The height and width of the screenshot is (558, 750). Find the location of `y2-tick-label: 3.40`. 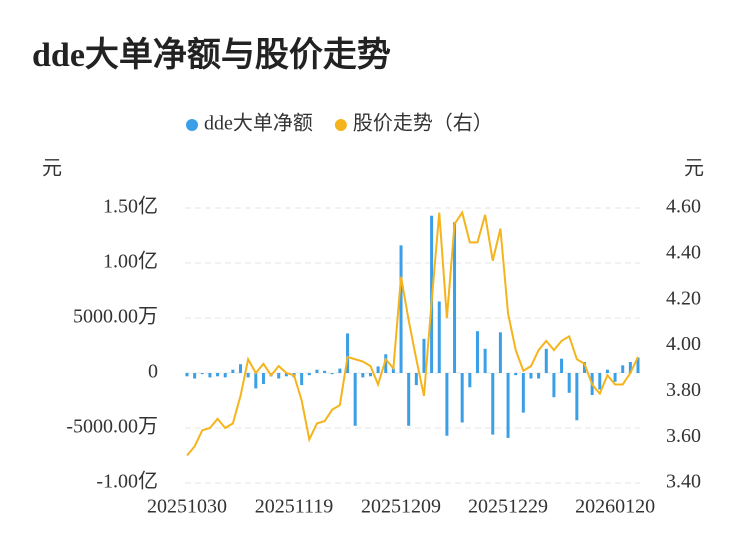

y2-tick-label: 3.40 is located at coordinates (683, 482).